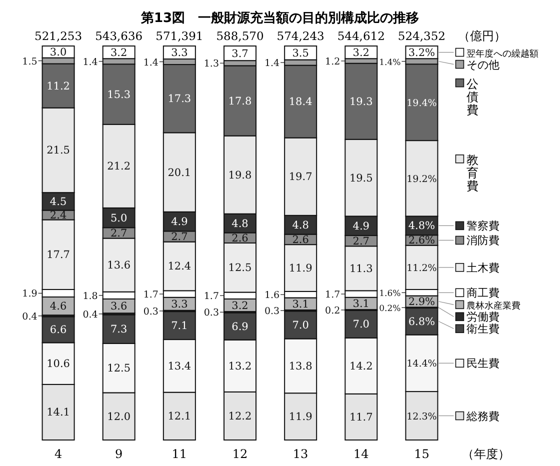  Describe the element at coordinates (486, 454) in the screenshot. I see `x-axis-title: （年度）` at that location.